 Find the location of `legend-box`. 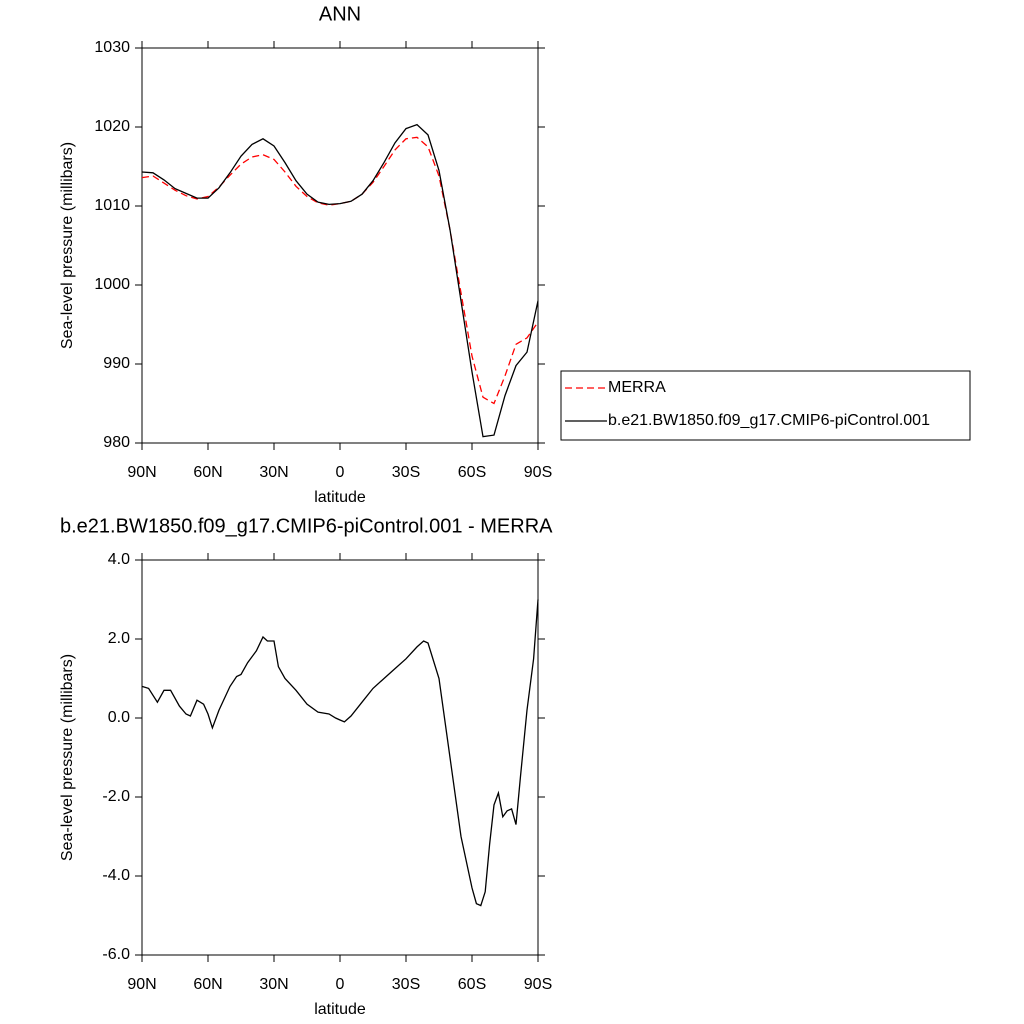

legend-box is located at coordinates (765, 405).